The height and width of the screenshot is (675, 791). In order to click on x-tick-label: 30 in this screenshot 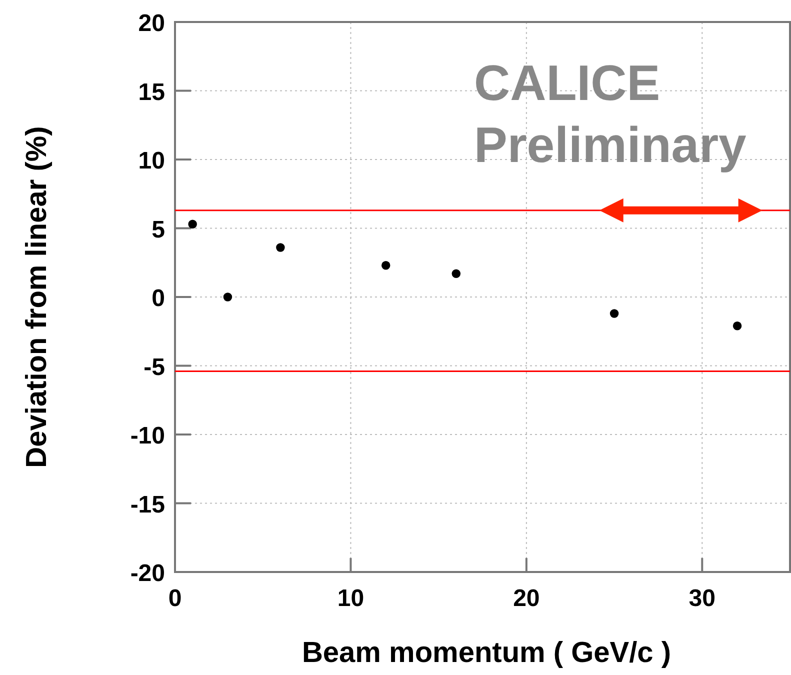, I will do `click(702, 598)`.